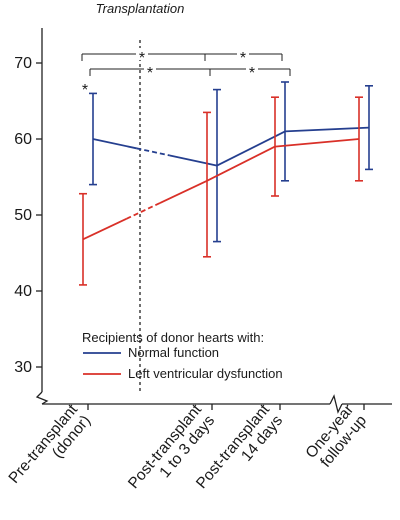  What do you see at coordinates (23, 139) in the screenshot?
I see `y-tick-label: 60` at bounding box center [23, 139].